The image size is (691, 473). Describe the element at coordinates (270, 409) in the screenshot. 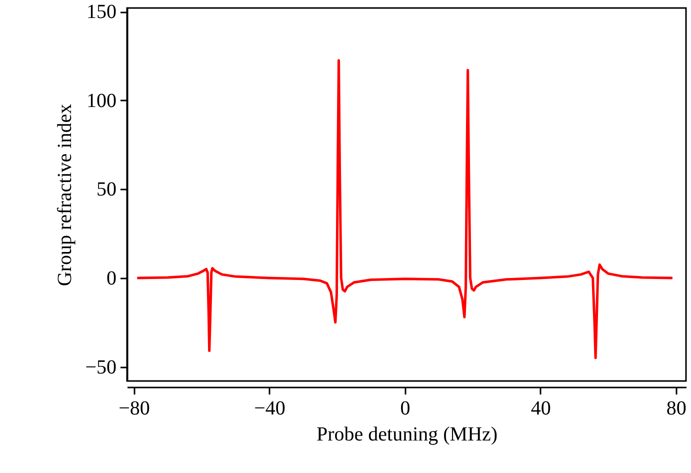

I see `x-tick-label: −40` at that location.